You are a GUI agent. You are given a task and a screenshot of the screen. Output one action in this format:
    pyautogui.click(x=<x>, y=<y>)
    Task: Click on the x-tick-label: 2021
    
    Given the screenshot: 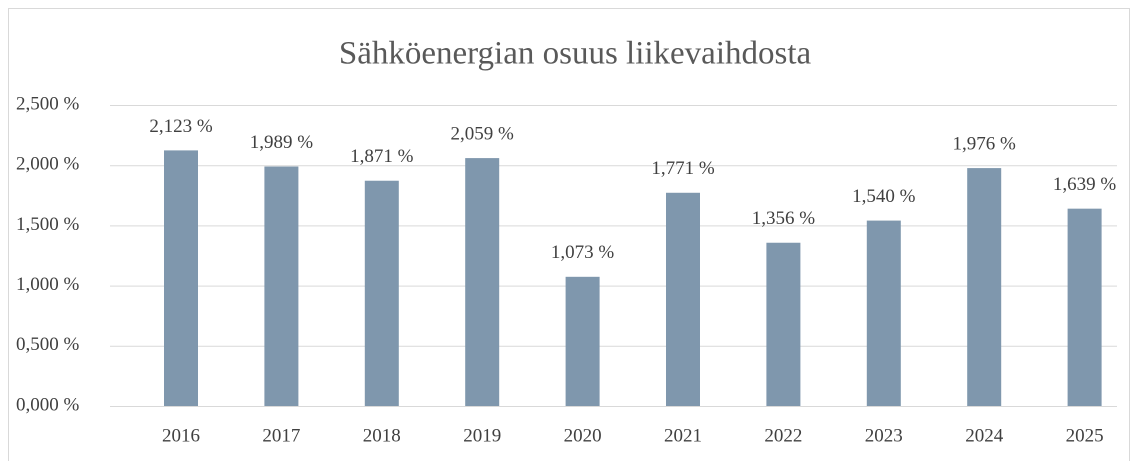 What is the action you would take?
    pyautogui.click(x=683, y=435)
    